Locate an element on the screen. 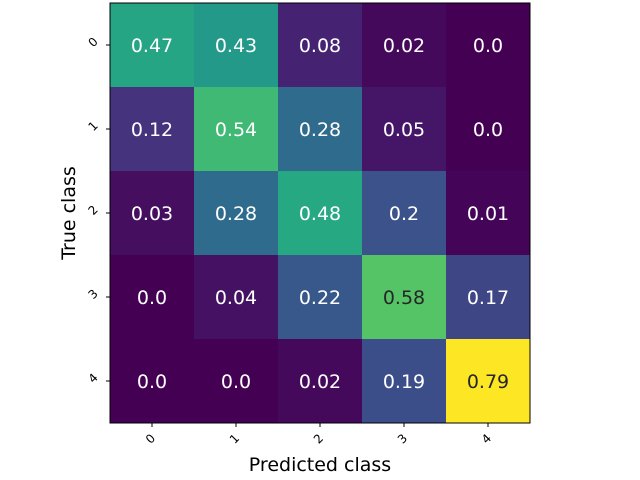 The height and width of the screenshot is (480, 640). cell-value-label: 0.08 is located at coordinates (320, 46).